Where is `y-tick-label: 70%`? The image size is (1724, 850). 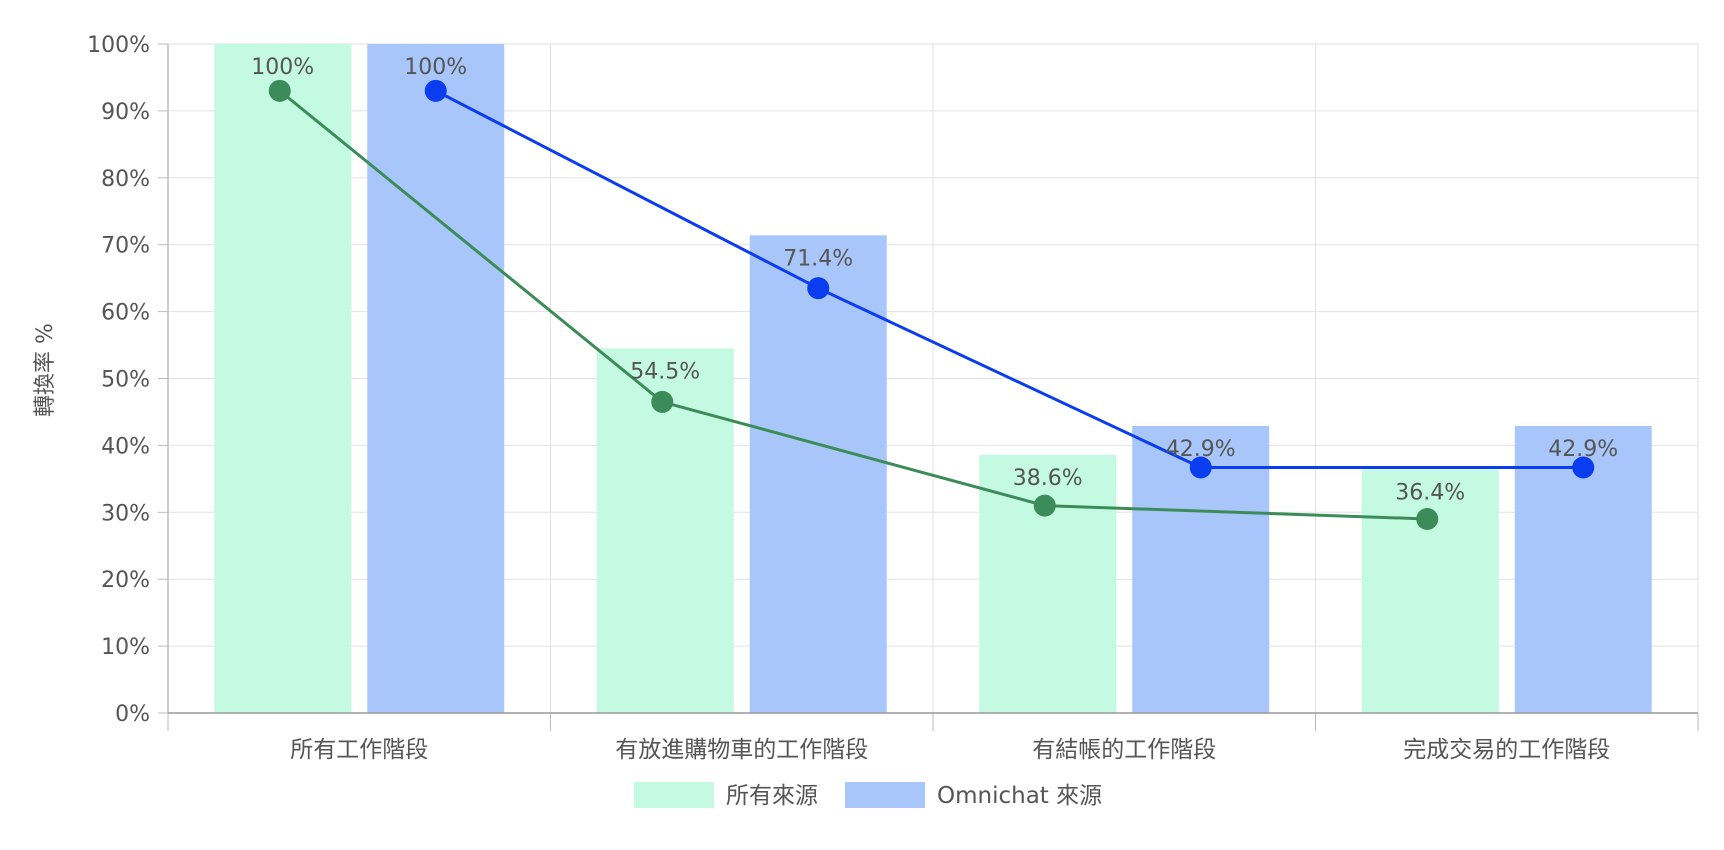
y-tick-label: 70% is located at coordinates (125, 246).